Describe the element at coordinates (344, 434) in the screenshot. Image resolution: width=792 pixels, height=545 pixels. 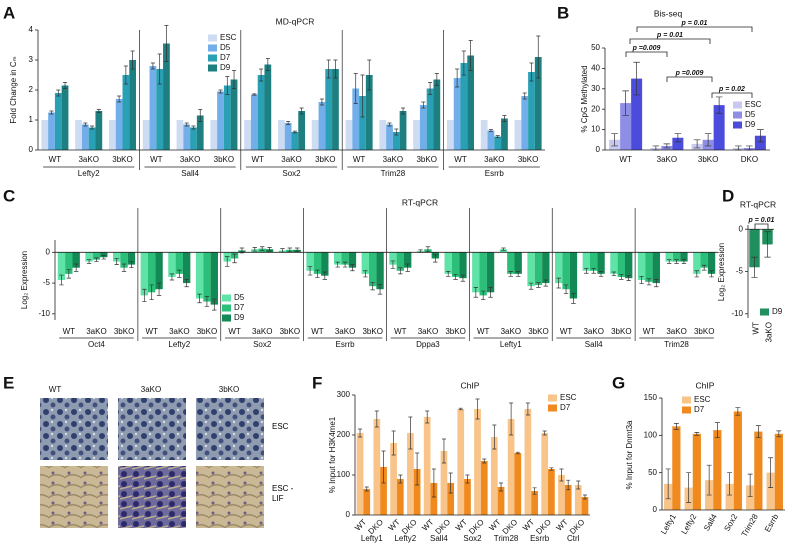
I see `y-tick-label: 200` at that location.